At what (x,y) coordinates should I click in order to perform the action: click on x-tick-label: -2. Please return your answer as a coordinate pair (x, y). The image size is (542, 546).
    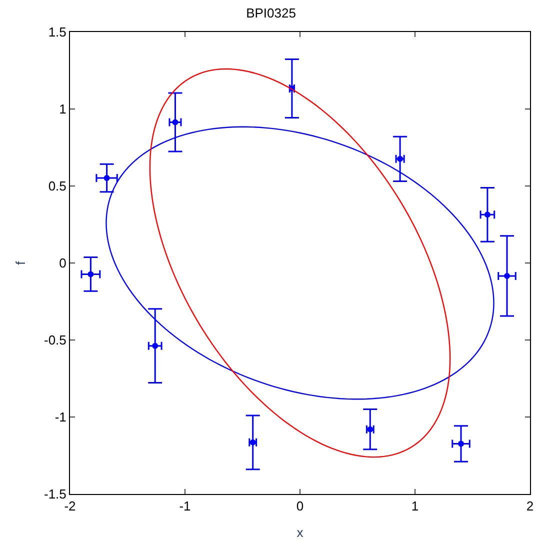
    Looking at the image, I should click on (70, 506).